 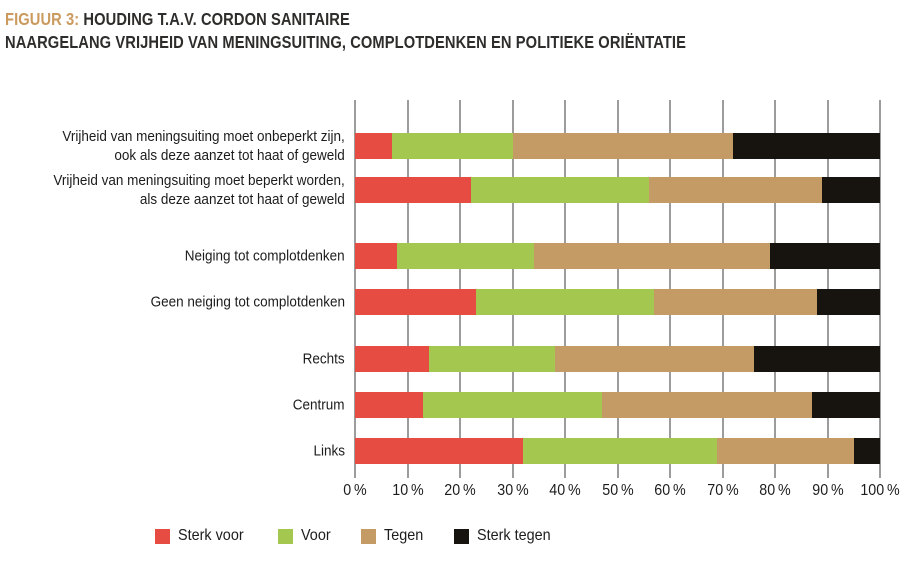 I want to click on bar-row-geen-neiging-tot-complotdenken, so click(x=617, y=302).